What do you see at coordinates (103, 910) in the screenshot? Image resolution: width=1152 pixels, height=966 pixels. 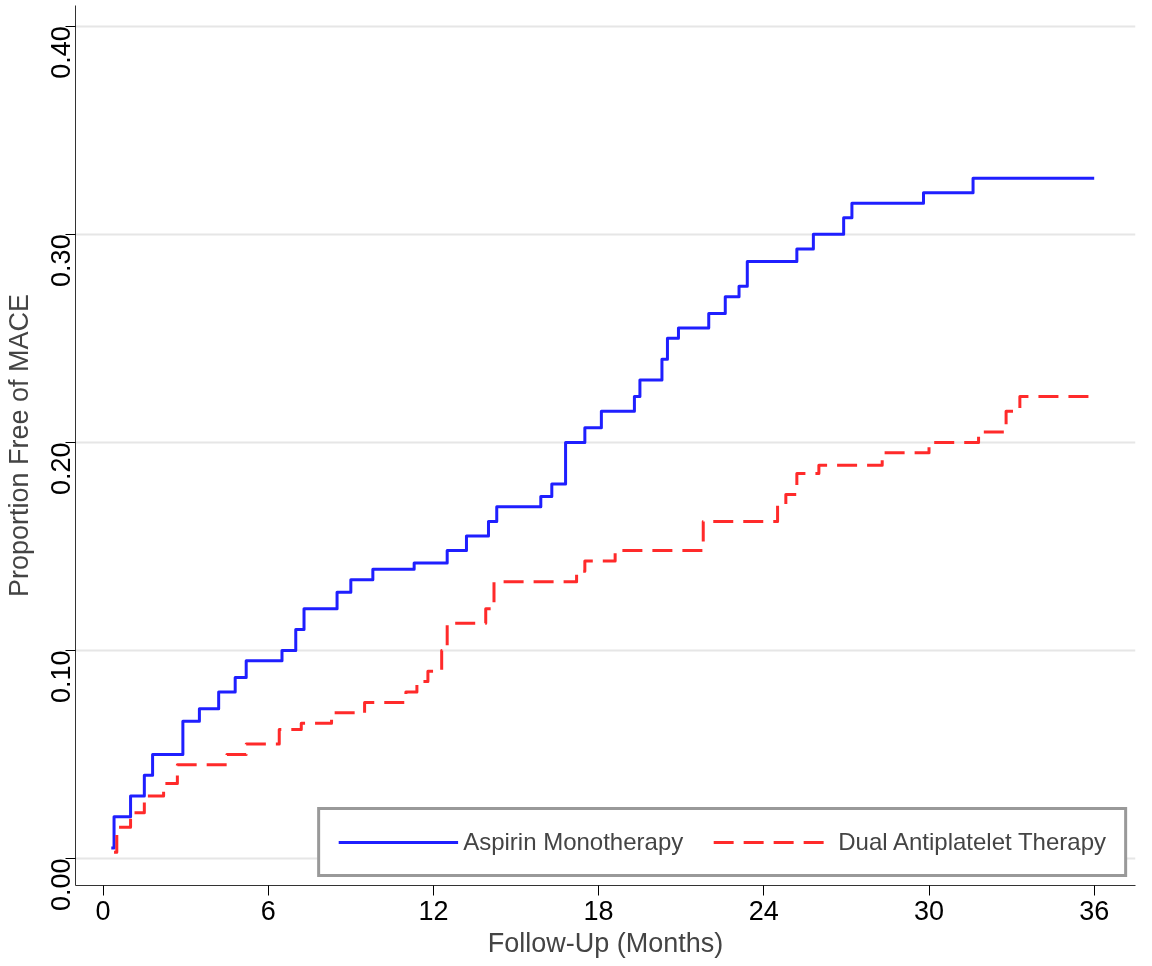 I see `x-tick-label: 0` at bounding box center [103, 910].